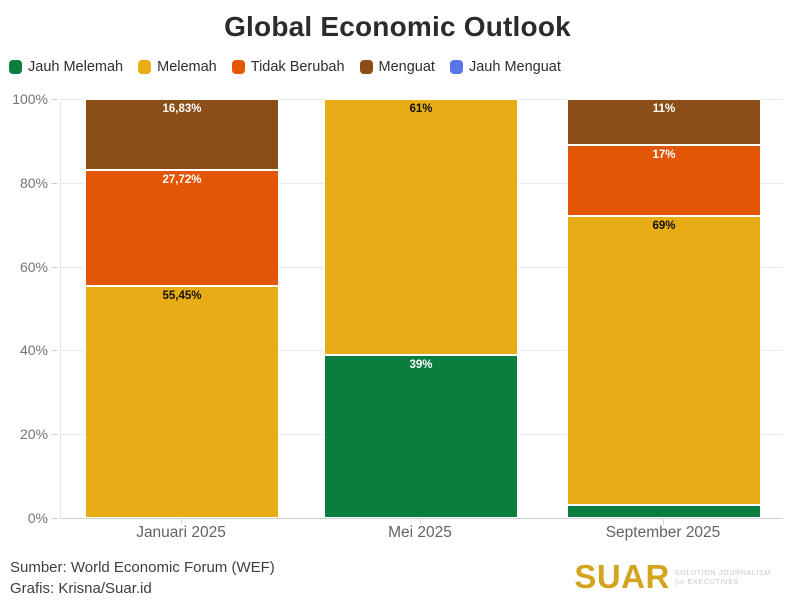 This screenshot has height=606, width=795. Describe the element at coordinates (297, 67) in the screenshot. I see `legend-label: Tidak Berubah` at that location.